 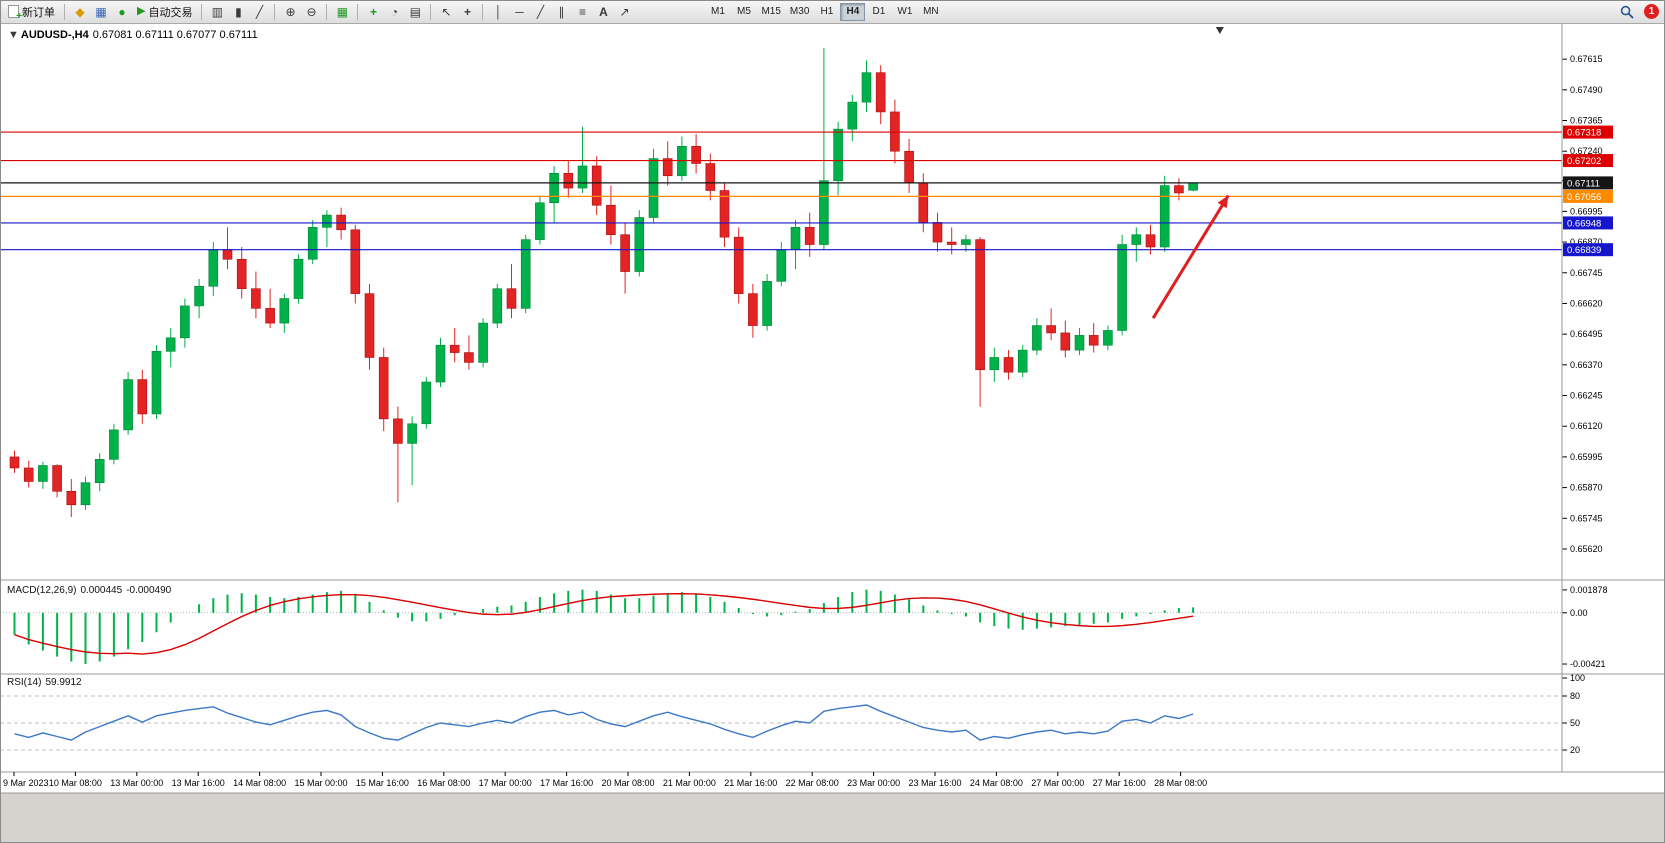 What do you see at coordinates (1586, 242) in the screenshot?
I see `price-axis-label: 0.66870` at bounding box center [1586, 242].